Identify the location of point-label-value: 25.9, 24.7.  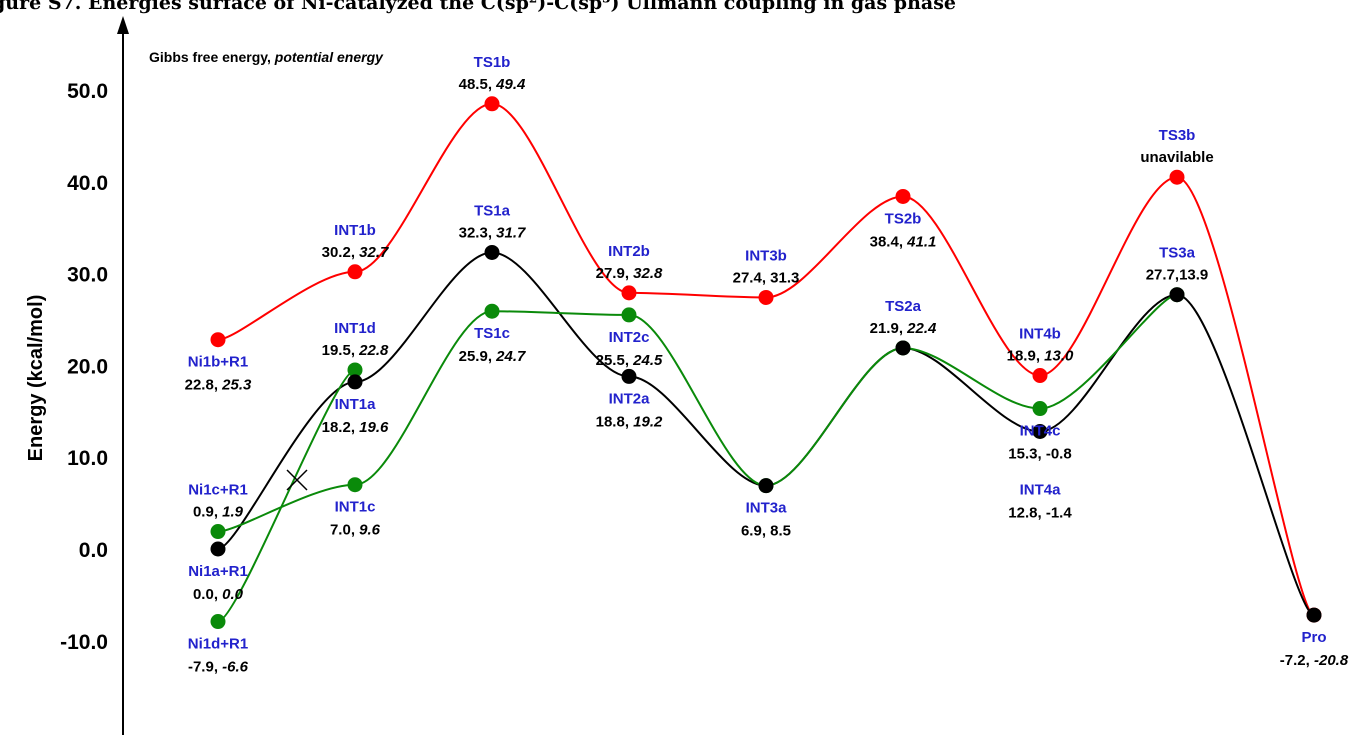
(492, 356).